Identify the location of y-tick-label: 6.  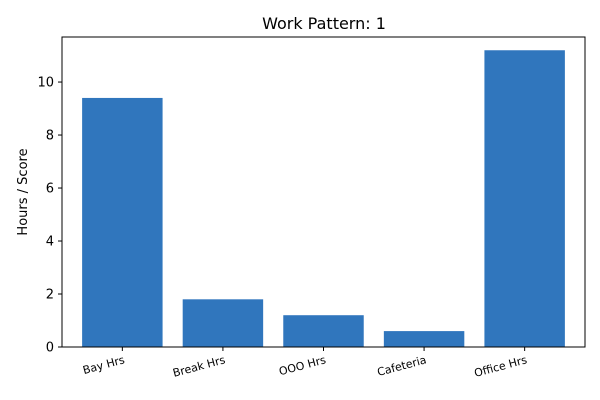
(50, 189).